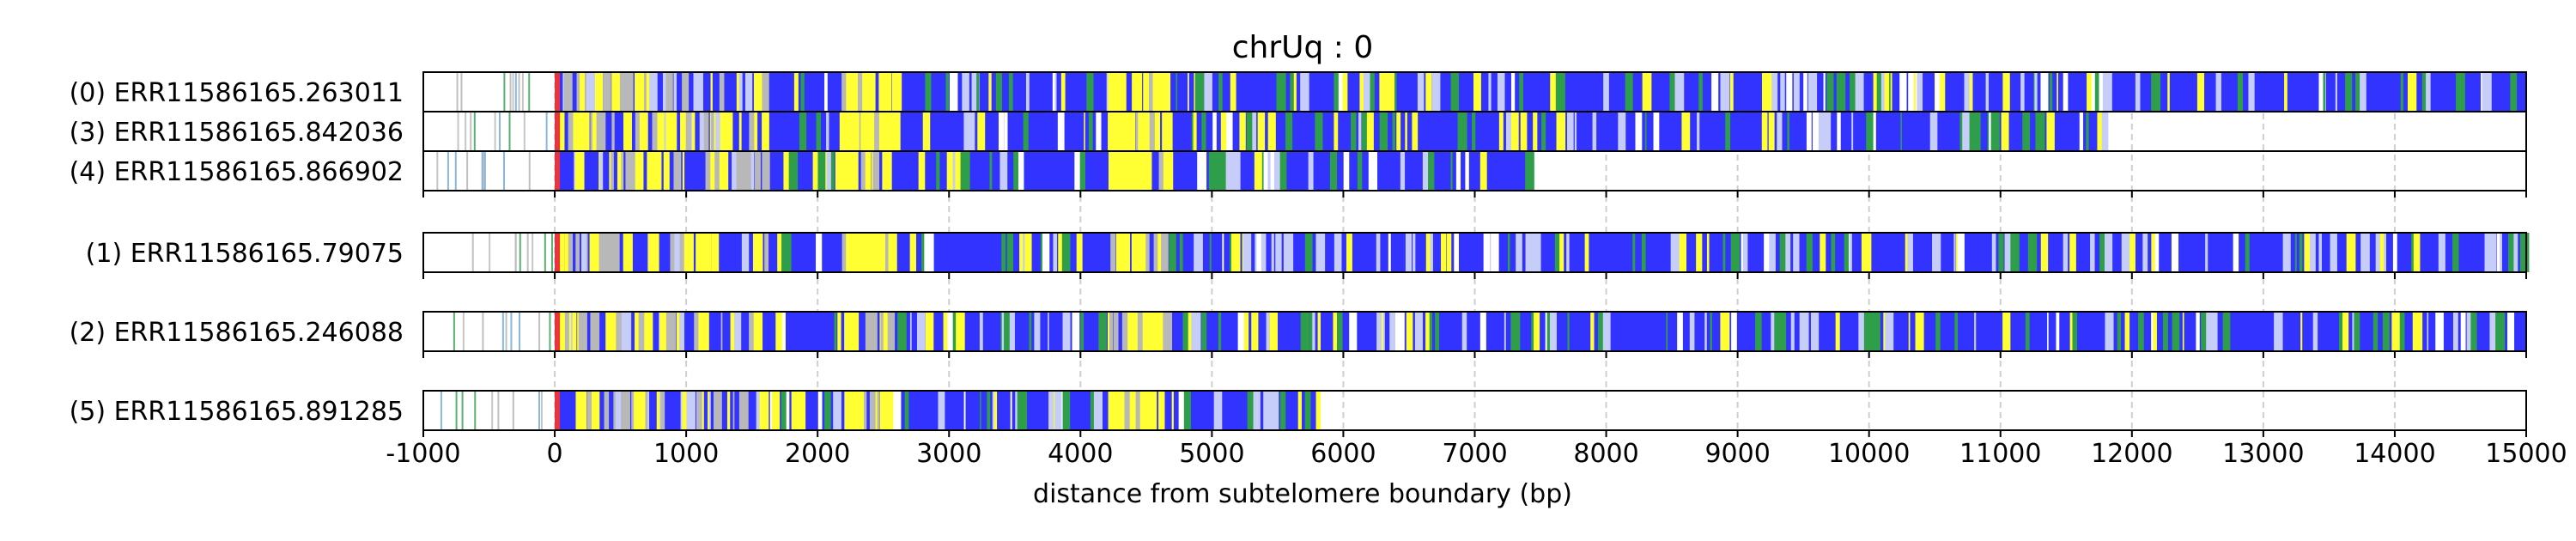 The image size is (2576, 541). What do you see at coordinates (2131, 454) in the screenshot?
I see `x-tick-label: 12000` at bounding box center [2131, 454].